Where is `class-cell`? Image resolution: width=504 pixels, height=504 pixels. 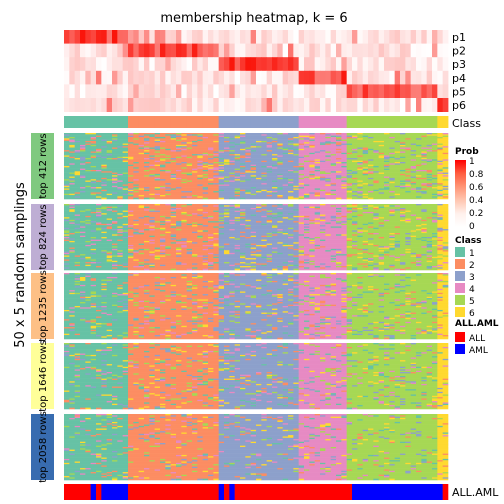
class-cell is located at coordinates (344, 122).